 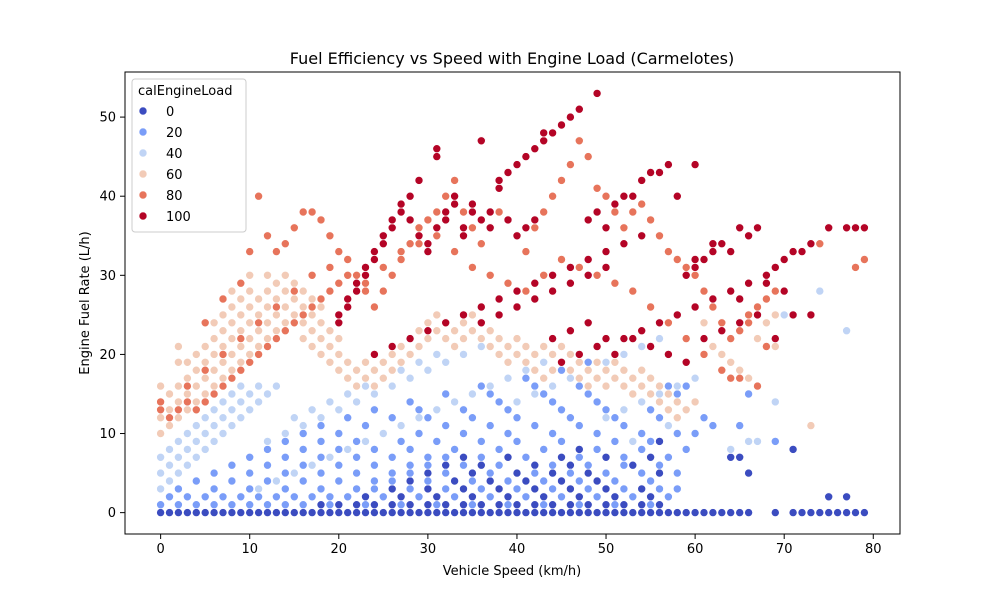 I want to click on x-tick-label: 70, so click(x=784, y=549).